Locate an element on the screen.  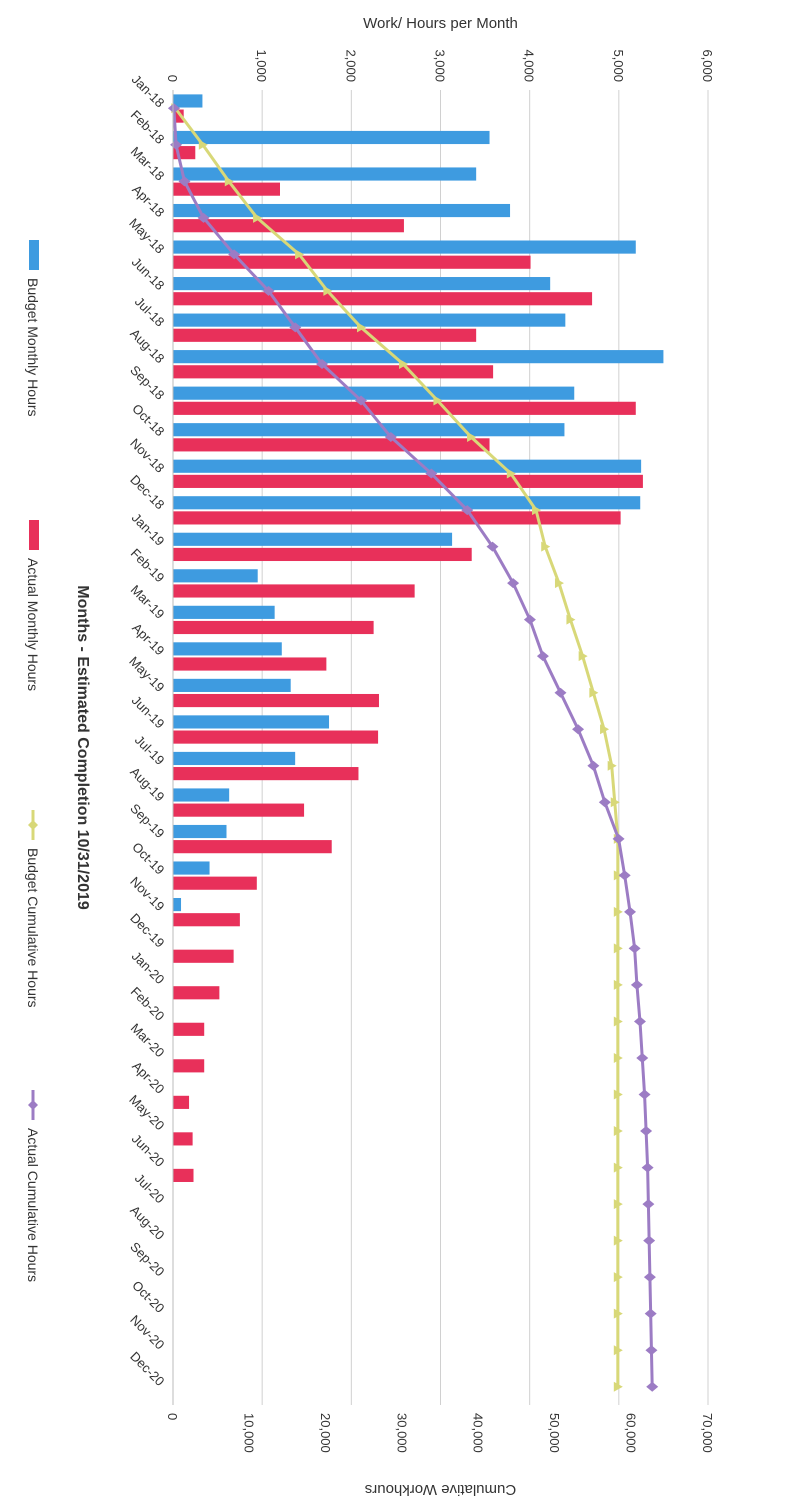
legend-label: Budget Cumulative Hours is located at coordinates (33, 928).